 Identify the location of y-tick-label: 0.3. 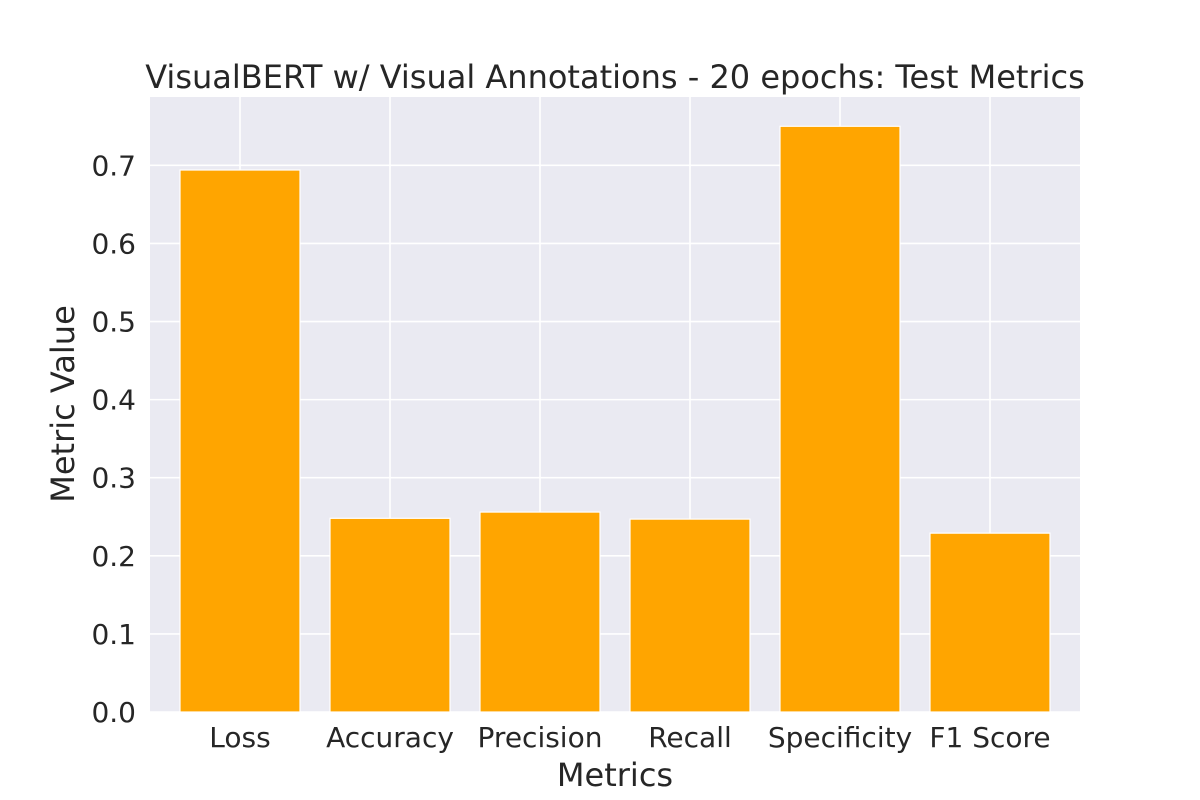
(113, 478).